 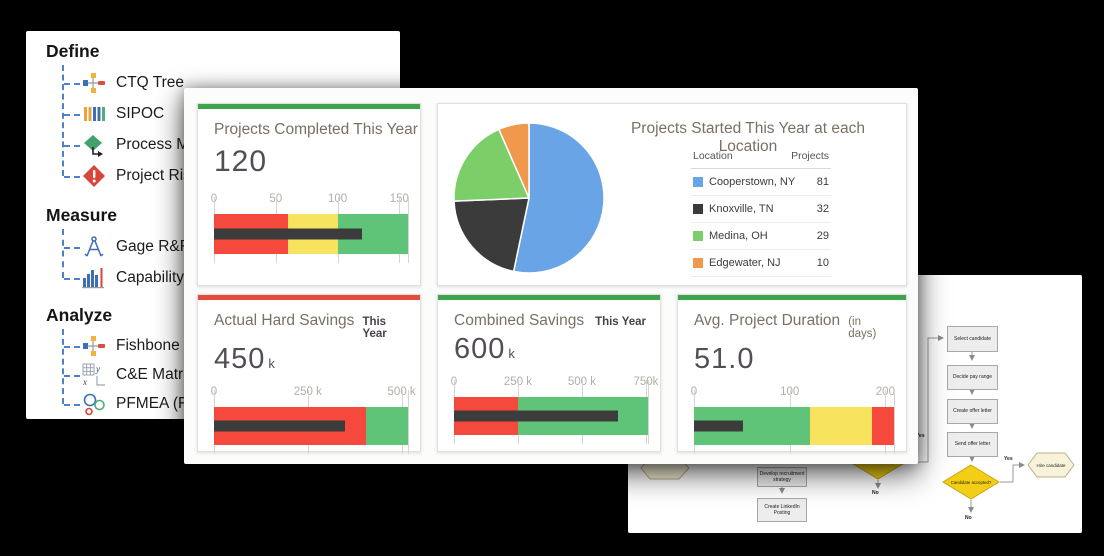 I want to click on flow-decision-candidate-accepted: Candidate accepted?, so click(x=971, y=482).